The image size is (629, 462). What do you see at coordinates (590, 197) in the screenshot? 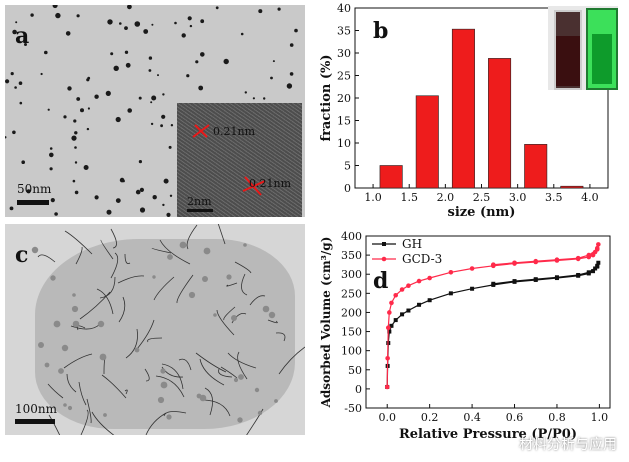
I see `x-tick-label: 4.0` at bounding box center [590, 197].